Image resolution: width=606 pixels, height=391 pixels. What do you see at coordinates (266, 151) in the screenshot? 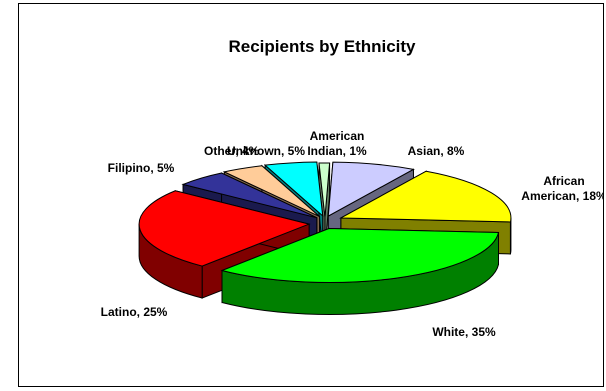
I see `slice-label-unknown: Unknown, 5%` at bounding box center [266, 151].